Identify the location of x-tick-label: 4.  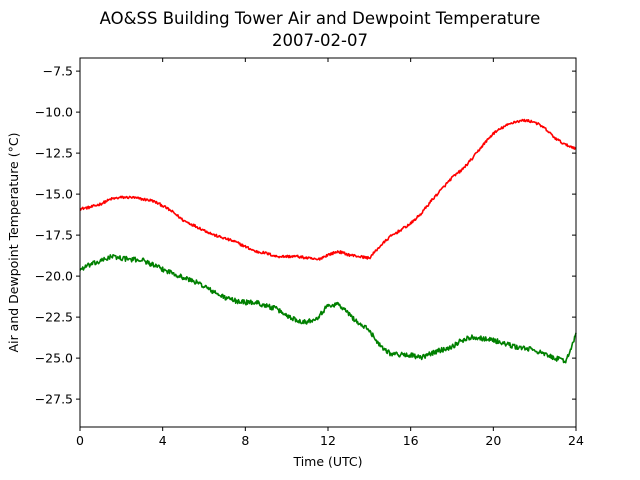
(163, 440).